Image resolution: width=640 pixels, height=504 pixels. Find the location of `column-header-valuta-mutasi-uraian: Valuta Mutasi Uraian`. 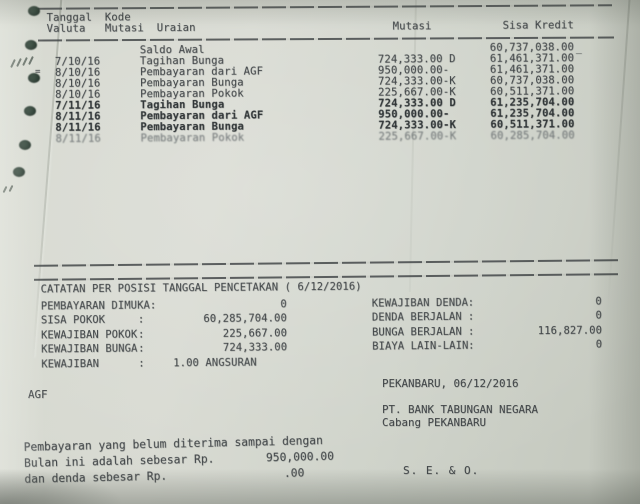

column-header-valuta-mutasi-uraian: Valuta Mutasi Uraian is located at coordinates (121, 28).